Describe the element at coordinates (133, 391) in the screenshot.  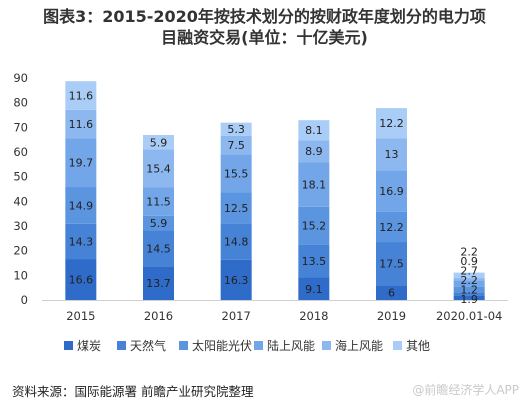
I see `source-note: 资料来源：国际能源署 前瞻产业研究院整理` at that location.